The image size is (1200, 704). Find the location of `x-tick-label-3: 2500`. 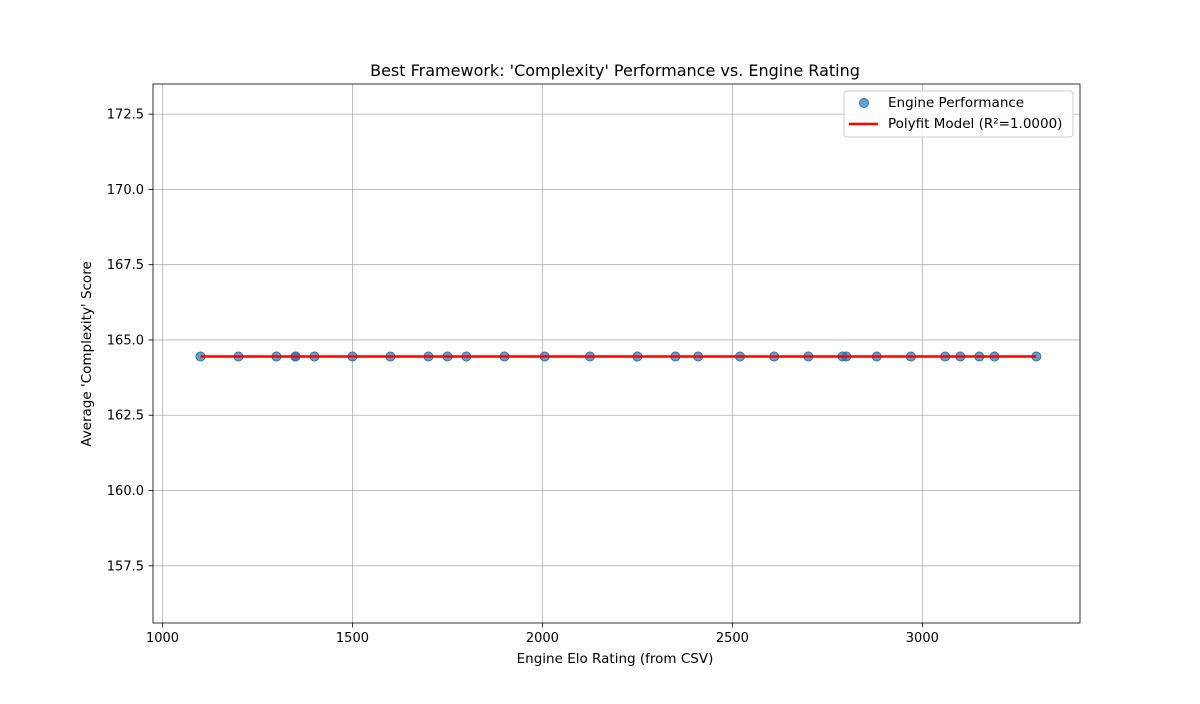

x-tick-label-3: 2500 is located at coordinates (732, 638).